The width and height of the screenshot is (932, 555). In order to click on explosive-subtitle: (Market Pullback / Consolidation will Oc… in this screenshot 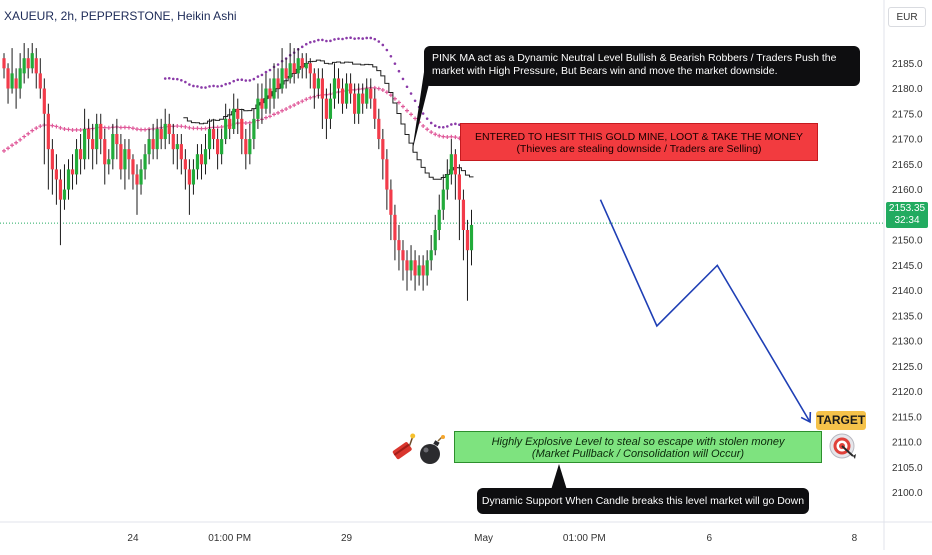, I will do `click(638, 454)`.